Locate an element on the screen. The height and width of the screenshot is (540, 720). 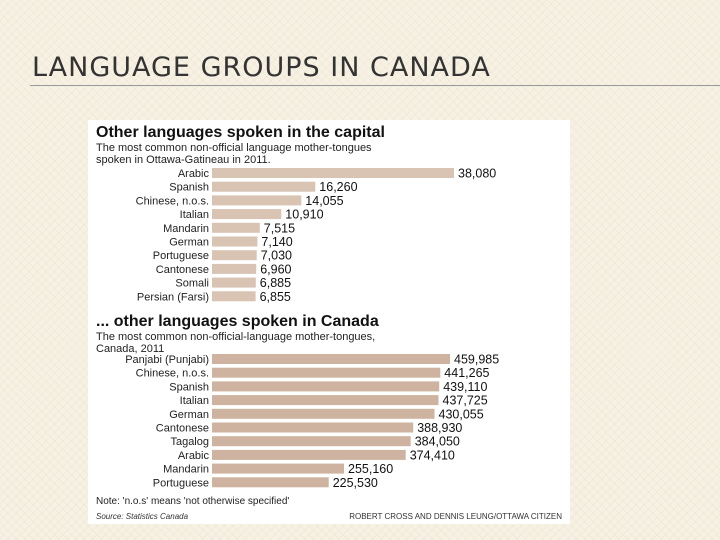
chart1-value-label: 38,080 is located at coordinates (477, 174).